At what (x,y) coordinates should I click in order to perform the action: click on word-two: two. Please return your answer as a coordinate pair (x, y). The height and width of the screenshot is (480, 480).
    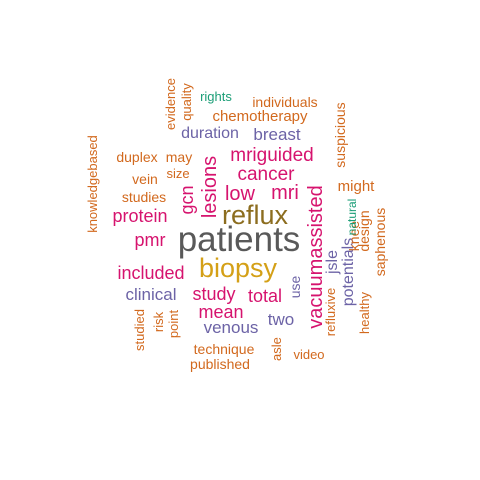
    Looking at the image, I should click on (281, 319).